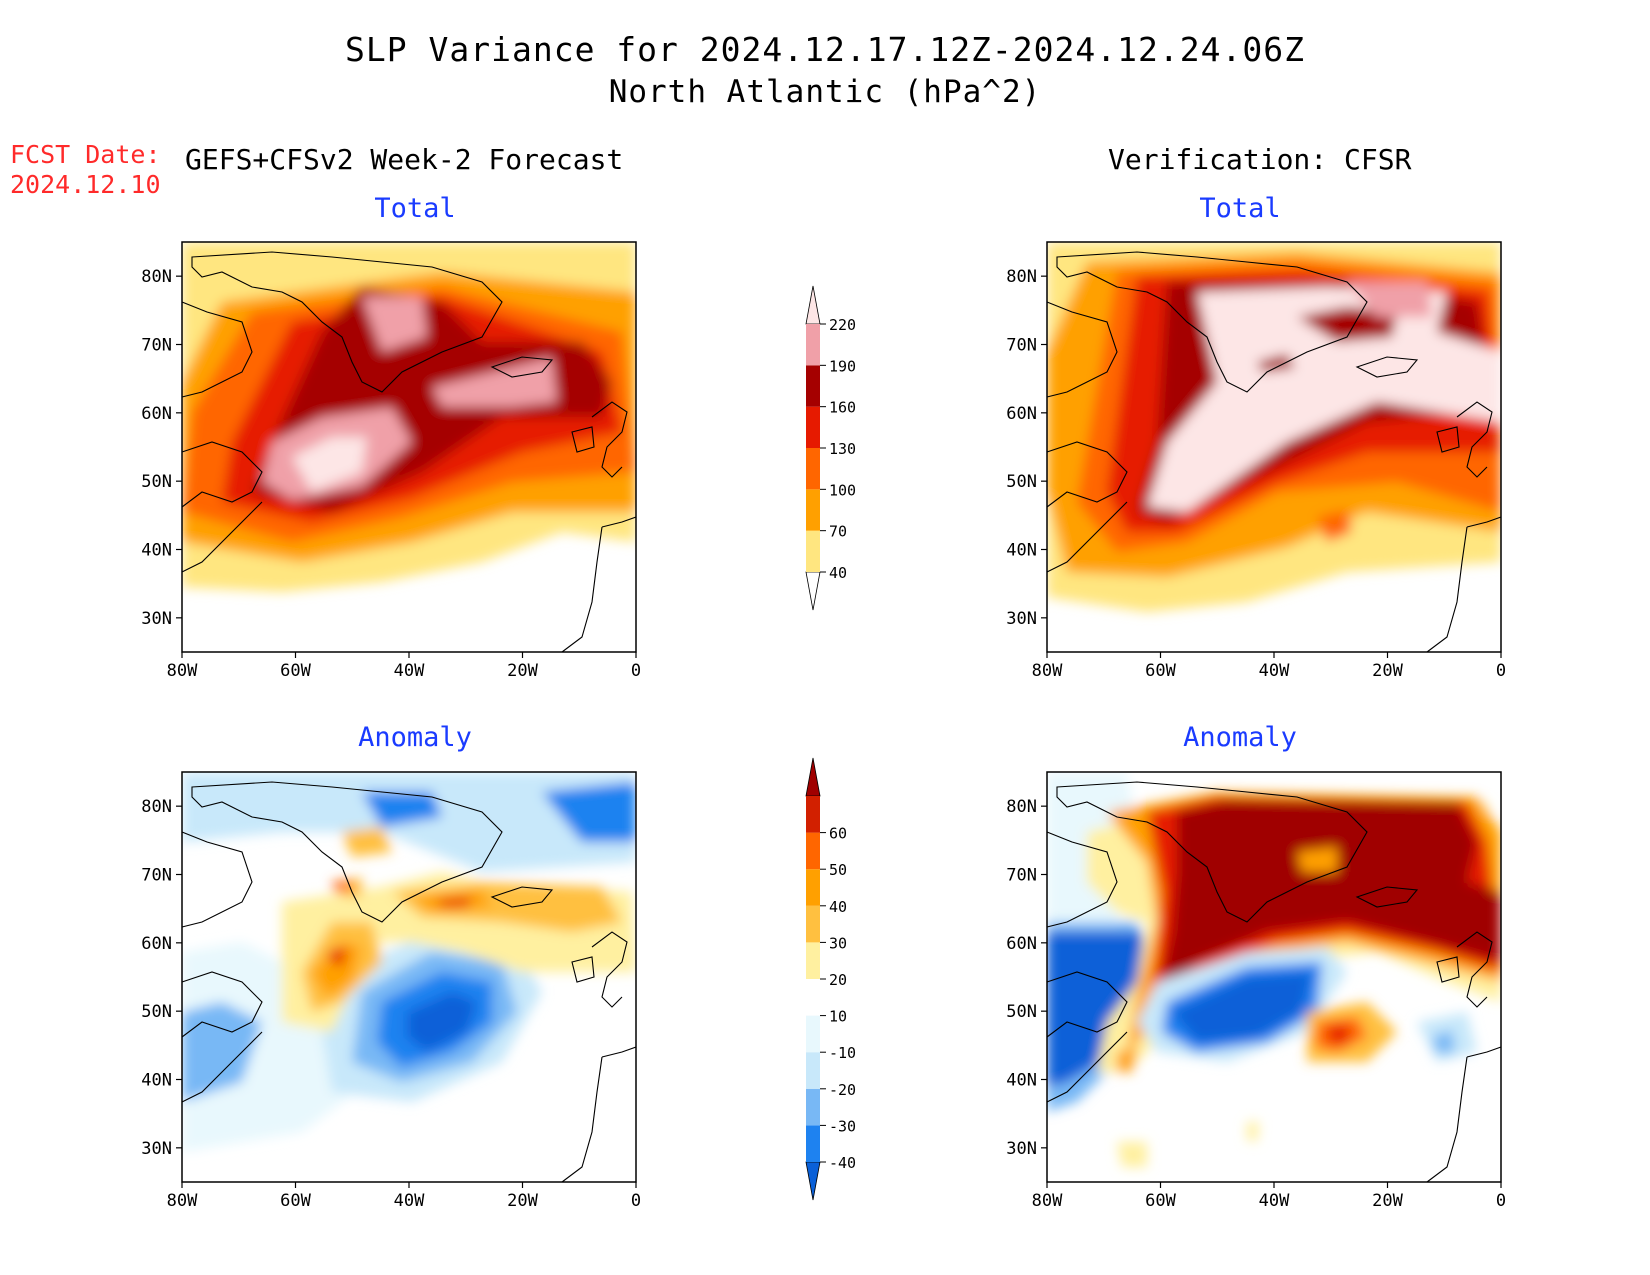  Describe the element at coordinates (85, 184) in the screenshot. I see `fcst-date-value: 2024.12.10` at that location.